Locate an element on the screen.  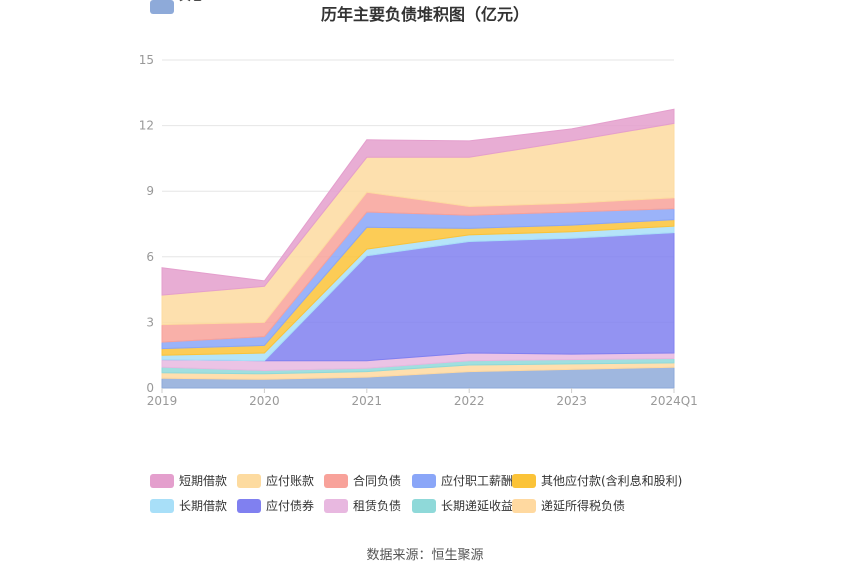
legend-item: 长期递延收益 is located at coordinates (462, 506).